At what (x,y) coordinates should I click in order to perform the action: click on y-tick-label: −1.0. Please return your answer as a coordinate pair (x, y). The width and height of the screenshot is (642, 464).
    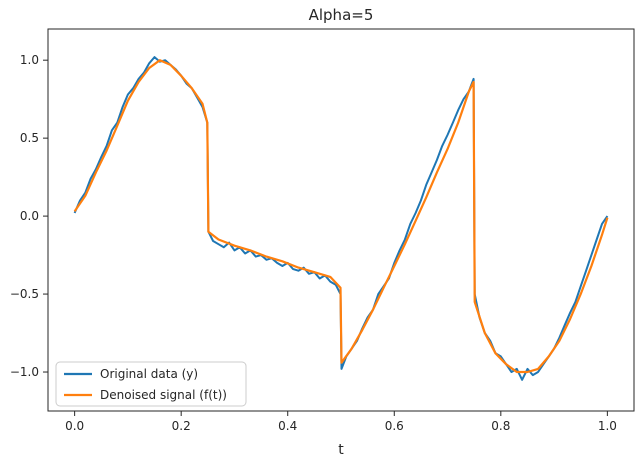
    Looking at the image, I should click on (24, 372).